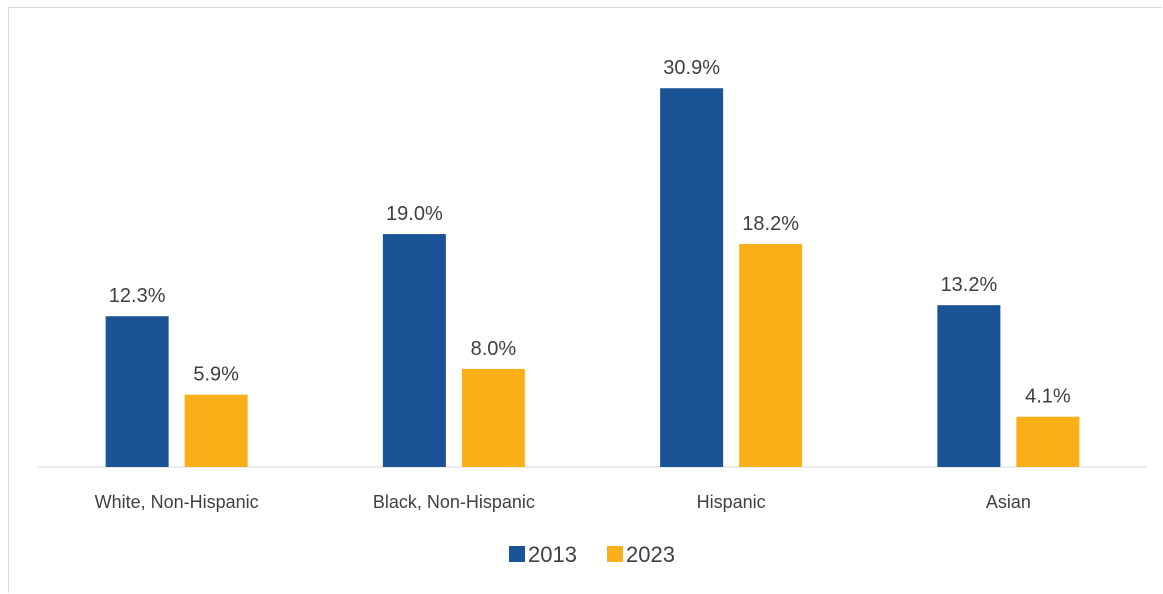 The width and height of the screenshot is (1163, 594). I want to click on data-label-2013-1: 19.0%, so click(414, 214).